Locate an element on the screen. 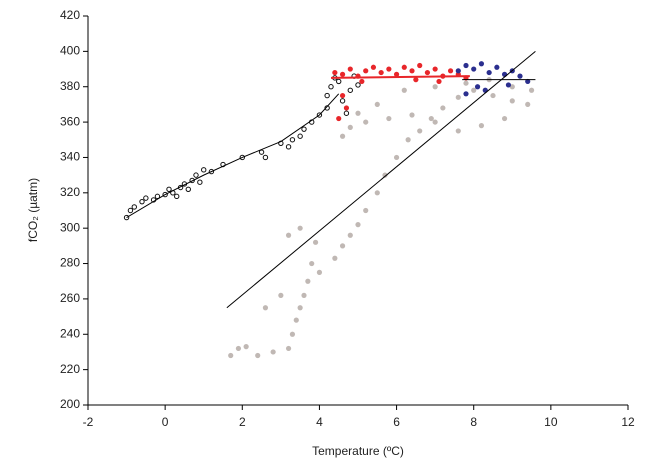  y-tick-label: 200 is located at coordinates (70, 404).